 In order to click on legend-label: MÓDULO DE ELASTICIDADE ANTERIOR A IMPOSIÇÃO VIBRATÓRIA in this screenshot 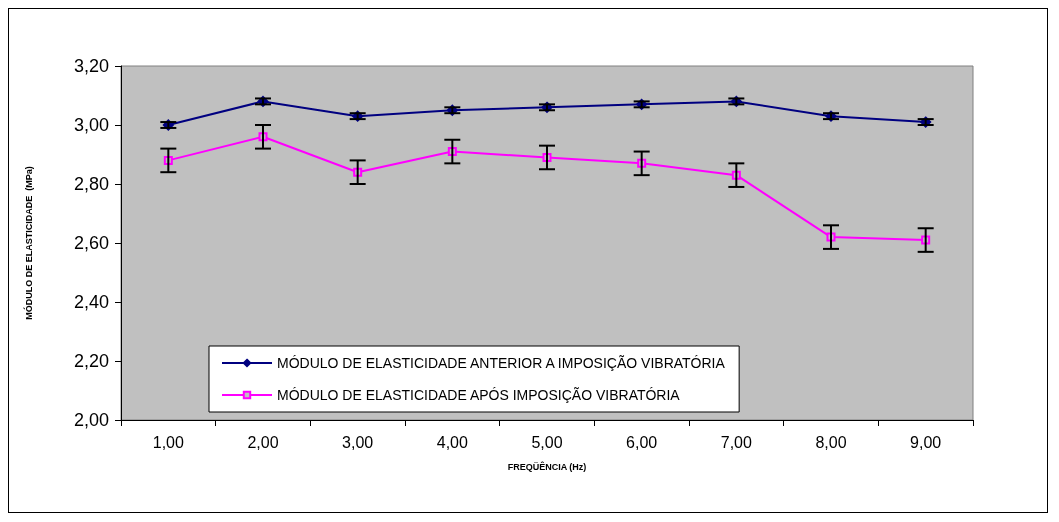, I will do `click(501, 363)`.